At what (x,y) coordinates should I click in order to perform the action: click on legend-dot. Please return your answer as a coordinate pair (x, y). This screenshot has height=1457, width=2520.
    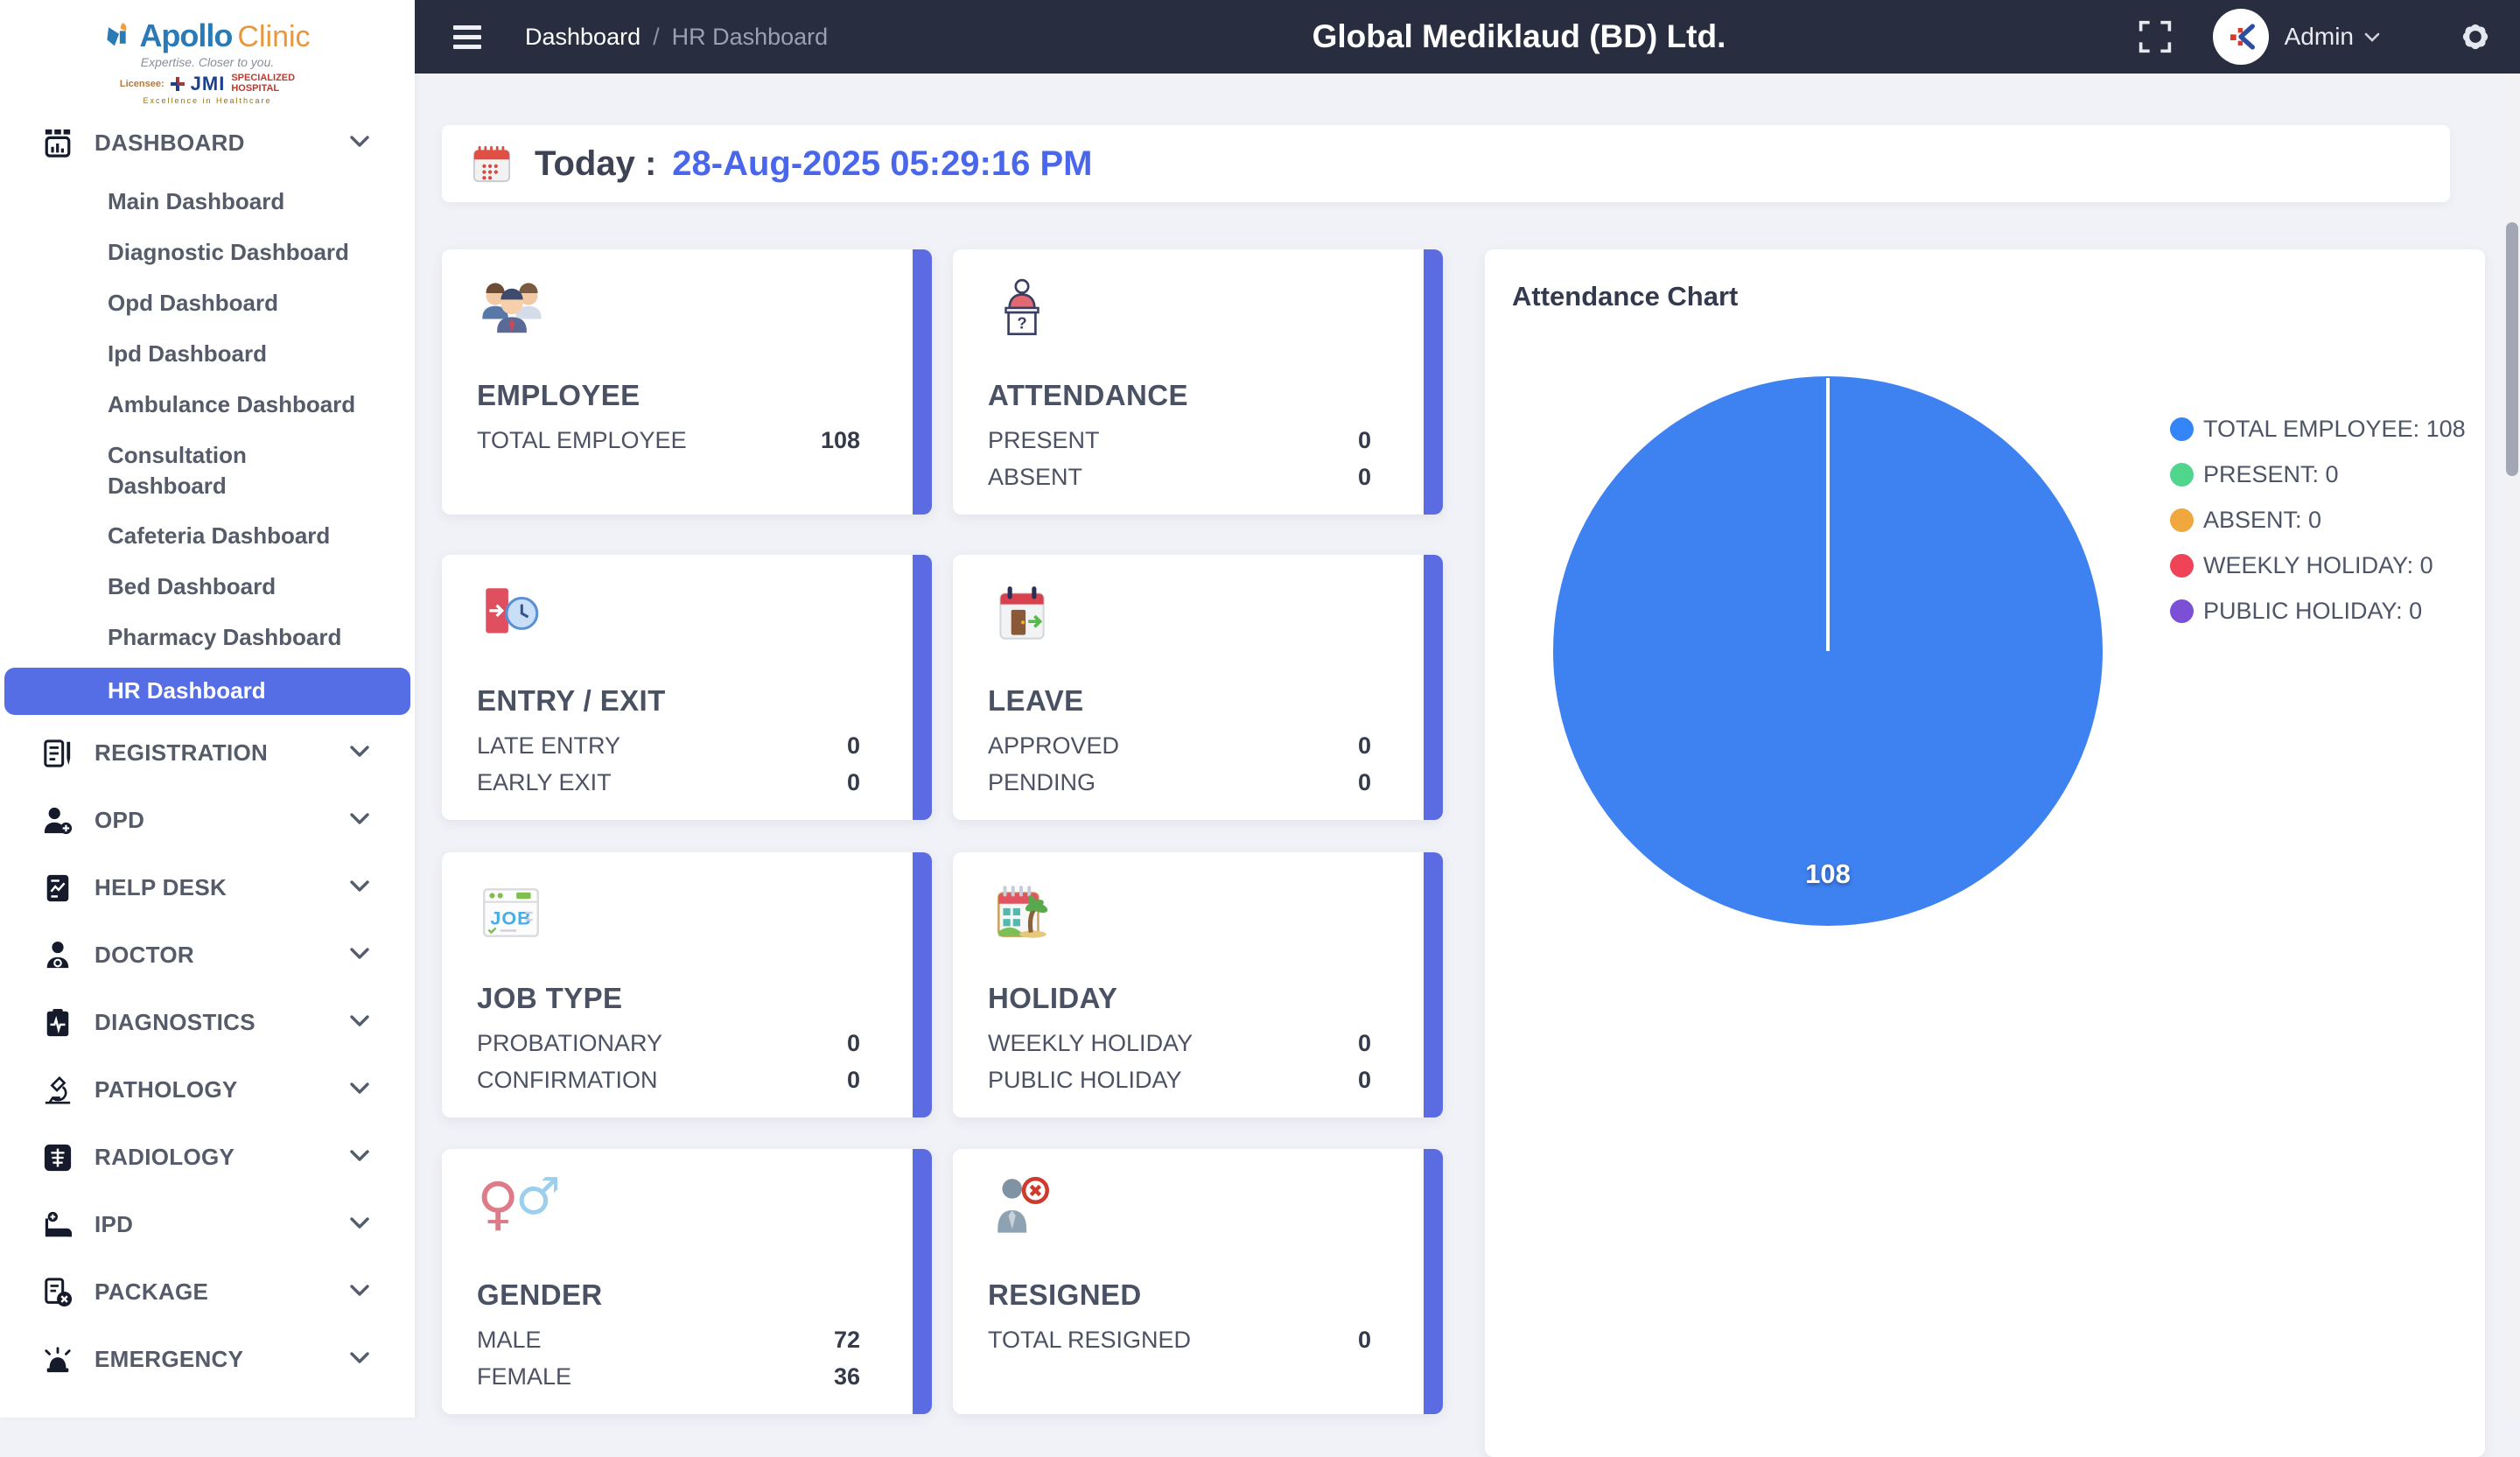
    Looking at the image, I should click on (2182, 520).